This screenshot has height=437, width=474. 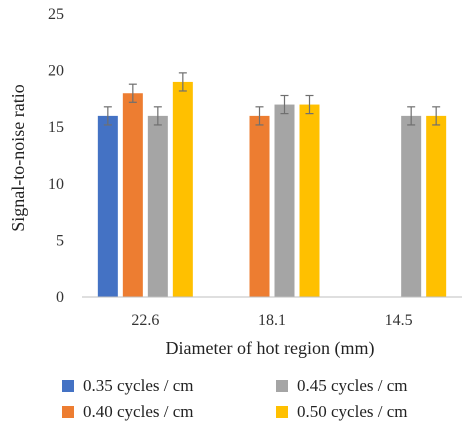 I want to click on y-axis-ticks: 0 5 10 15 20 25, so click(x=56, y=156).